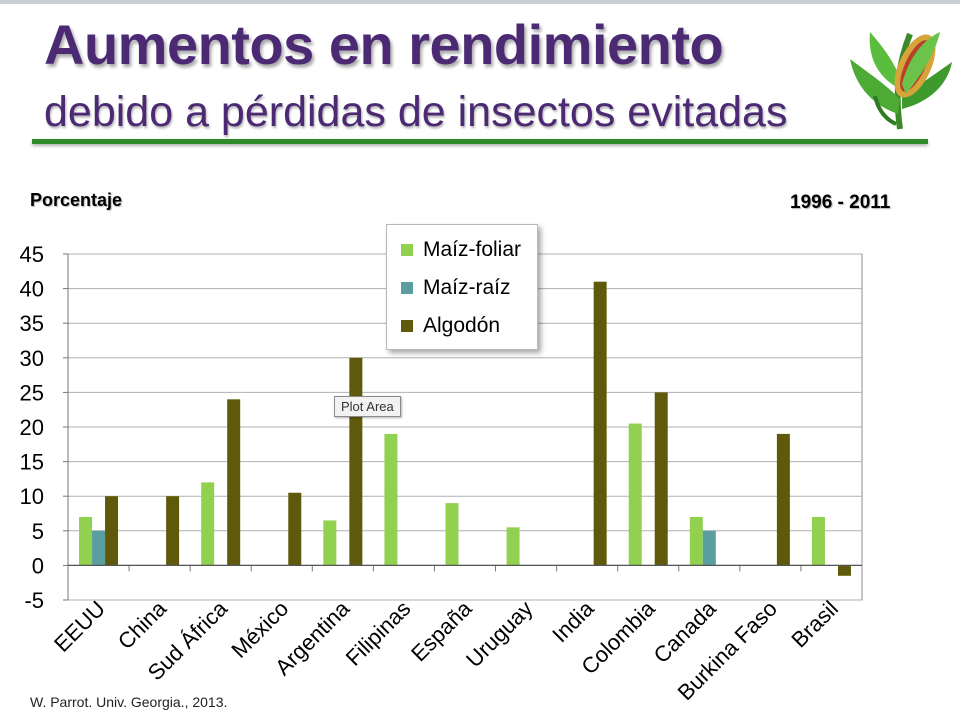 The height and width of the screenshot is (720, 960). I want to click on top-strip, so click(480, 2).